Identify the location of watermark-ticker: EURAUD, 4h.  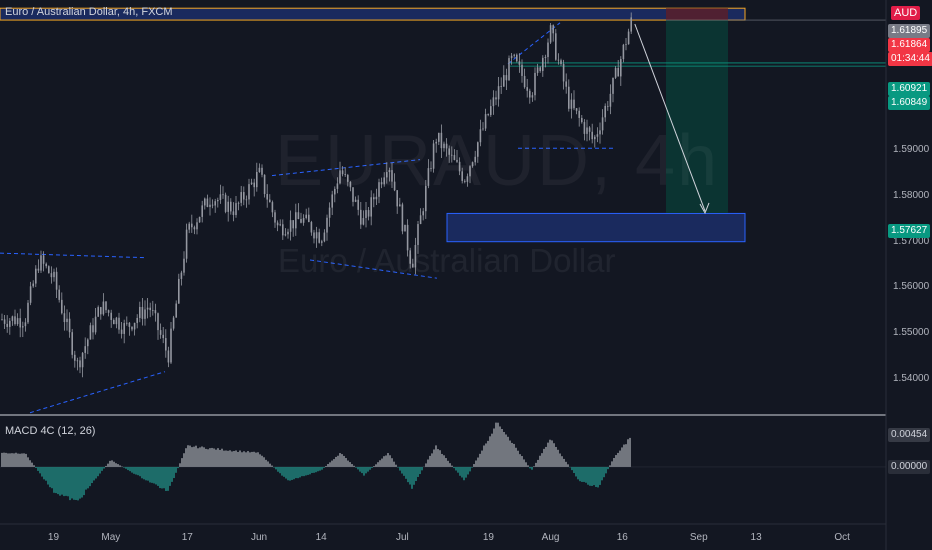
(497, 161).